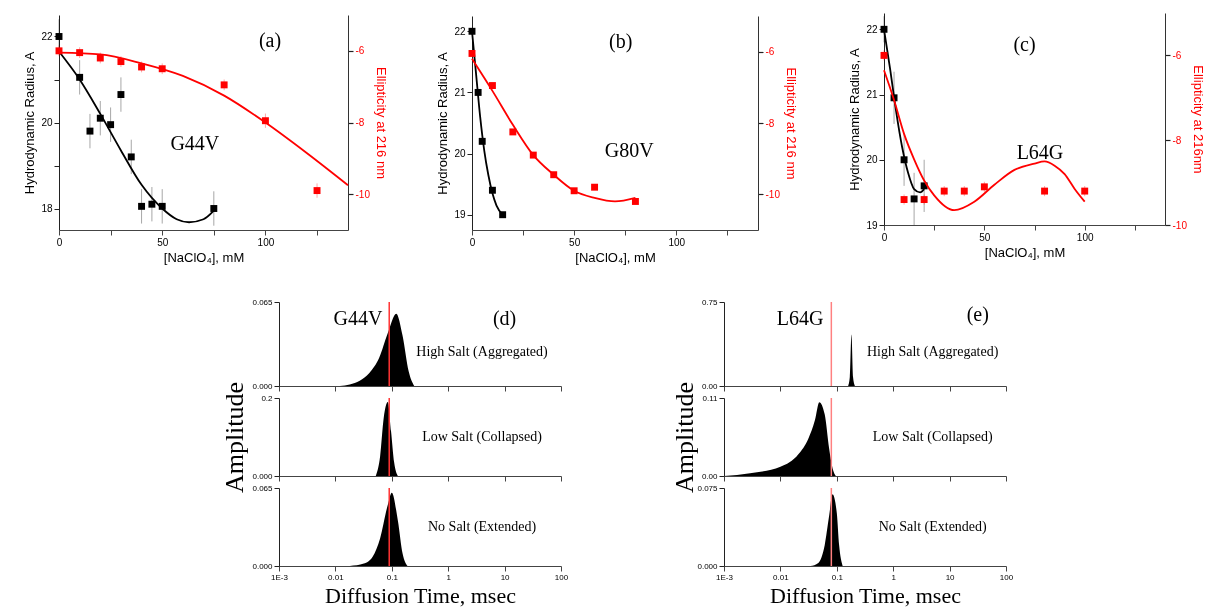 This screenshot has height=610, width=1214. What do you see at coordinates (504, 318) in the screenshot?
I see `annotation: (d)` at bounding box center [504, 318].